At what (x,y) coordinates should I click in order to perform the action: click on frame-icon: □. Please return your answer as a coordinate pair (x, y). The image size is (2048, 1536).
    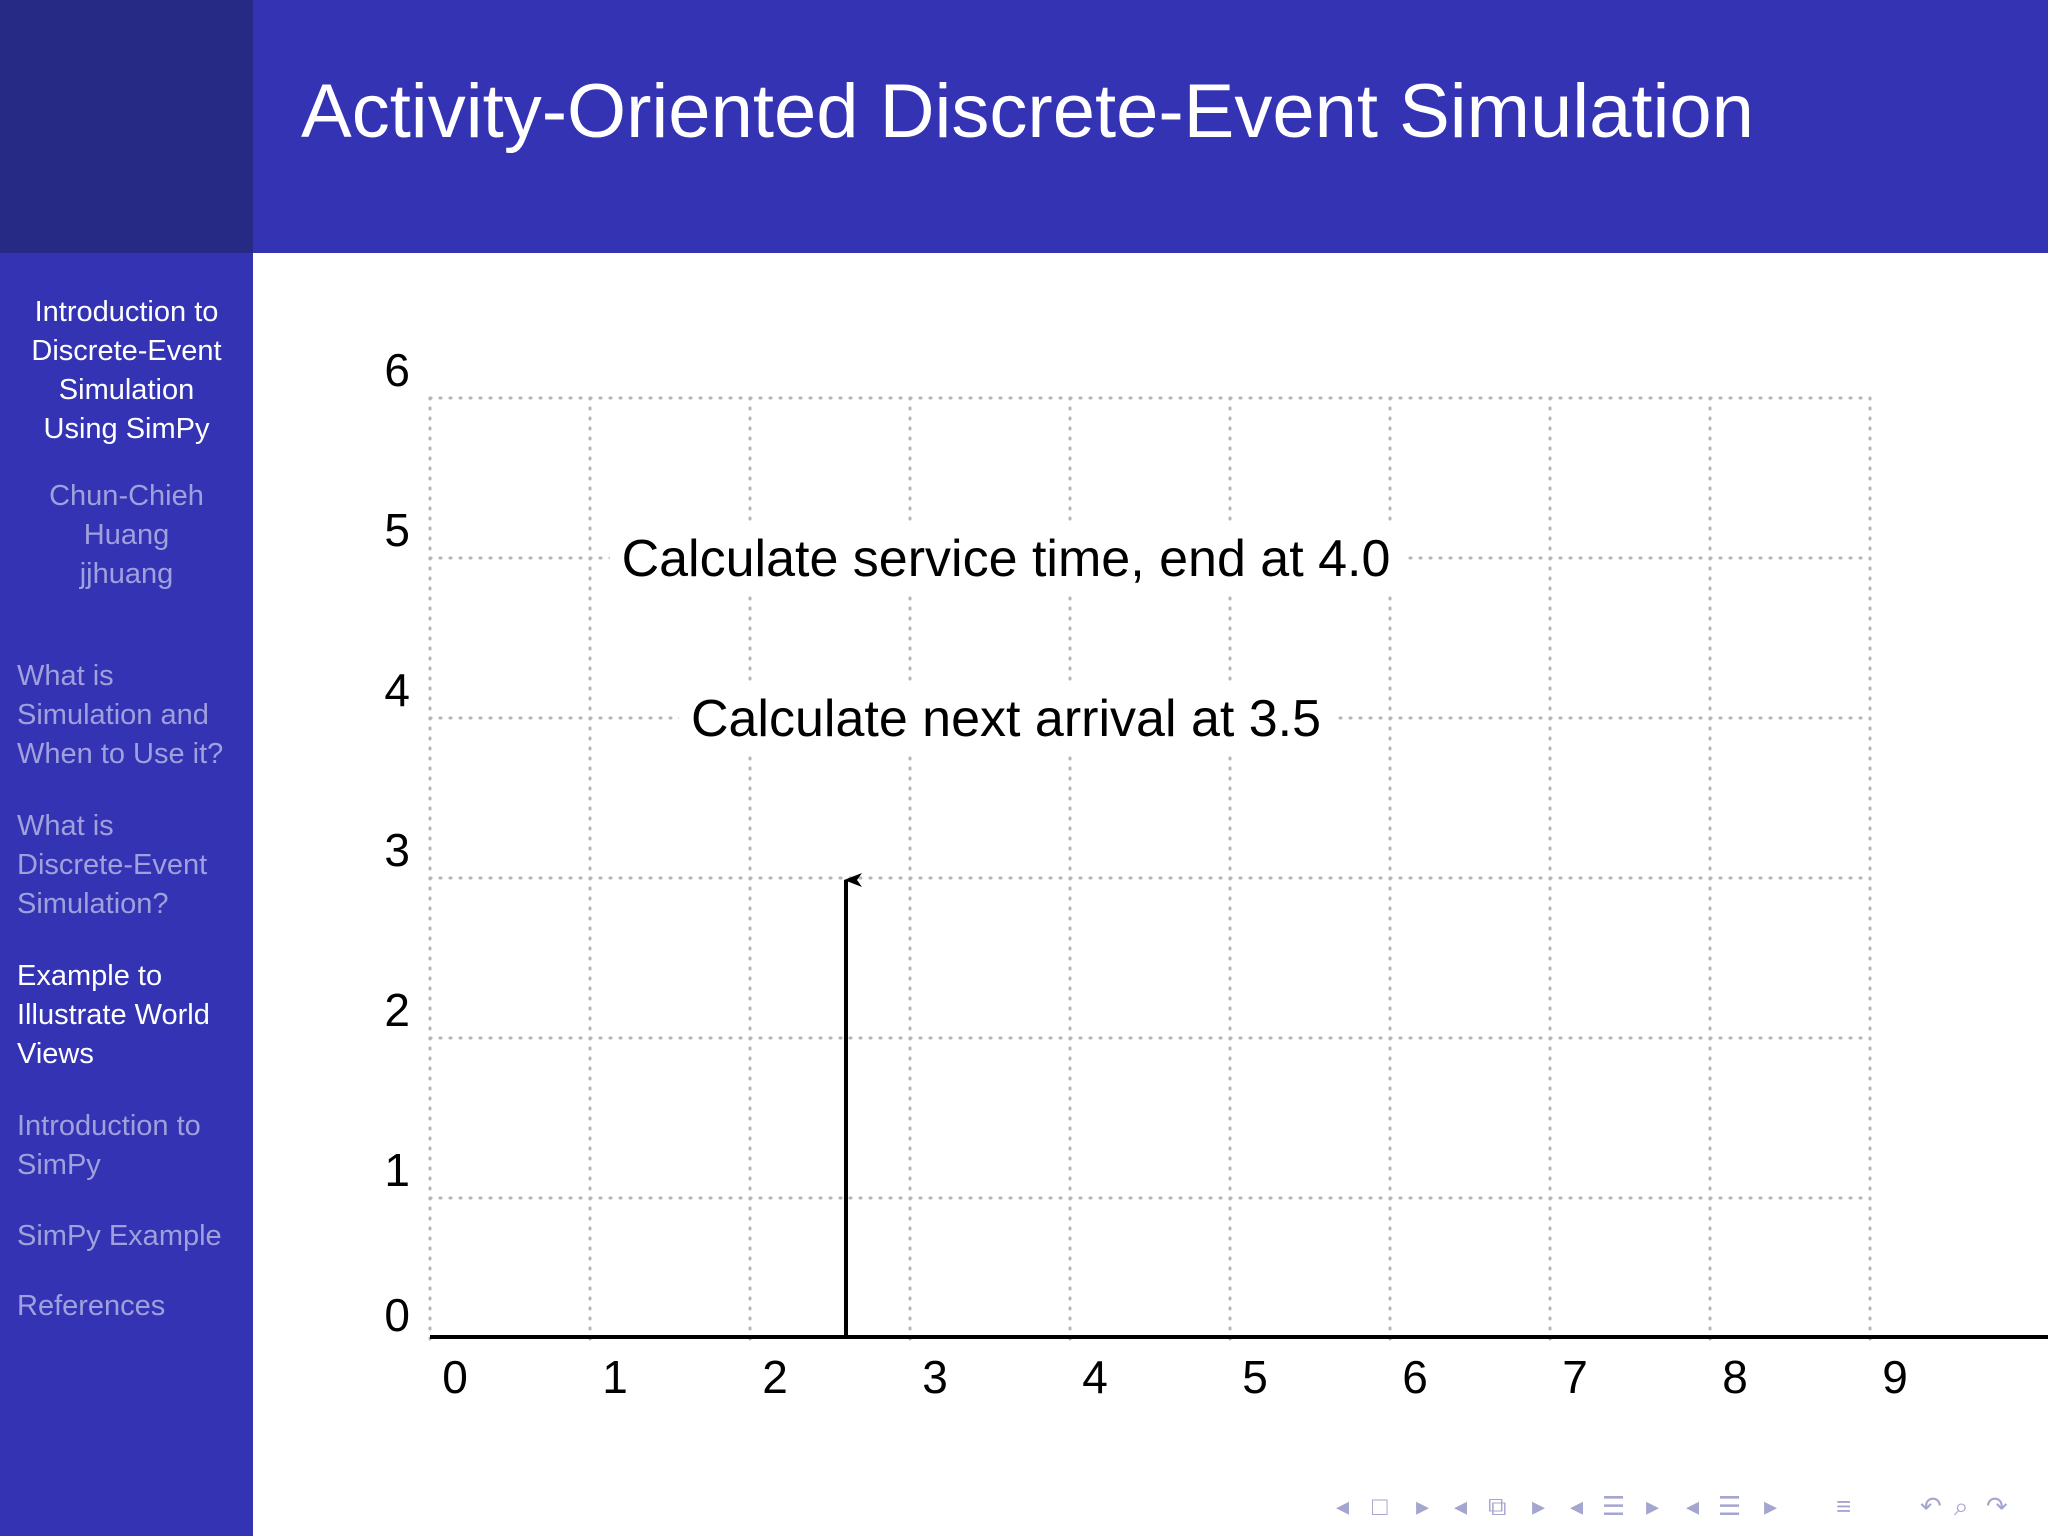
    Looking at the image, I should click on (1380, 1506).